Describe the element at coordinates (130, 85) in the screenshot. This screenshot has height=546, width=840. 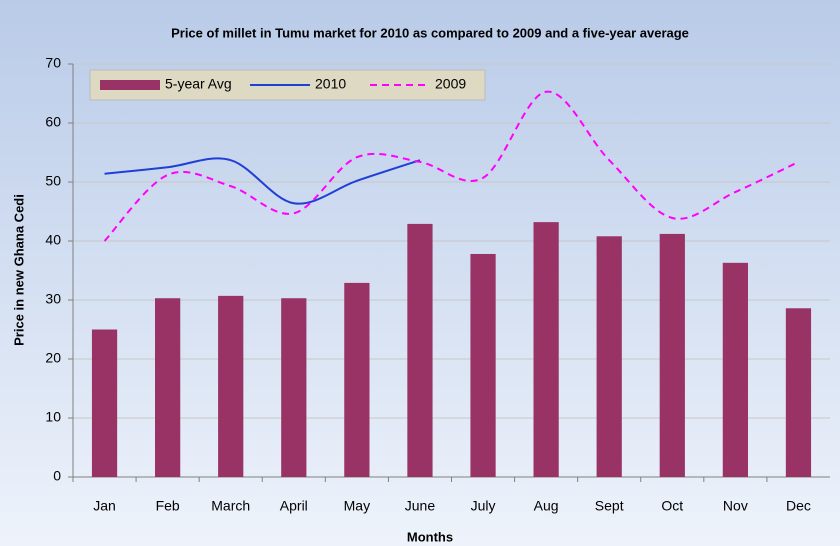
I see `legend-swatch` at that location.